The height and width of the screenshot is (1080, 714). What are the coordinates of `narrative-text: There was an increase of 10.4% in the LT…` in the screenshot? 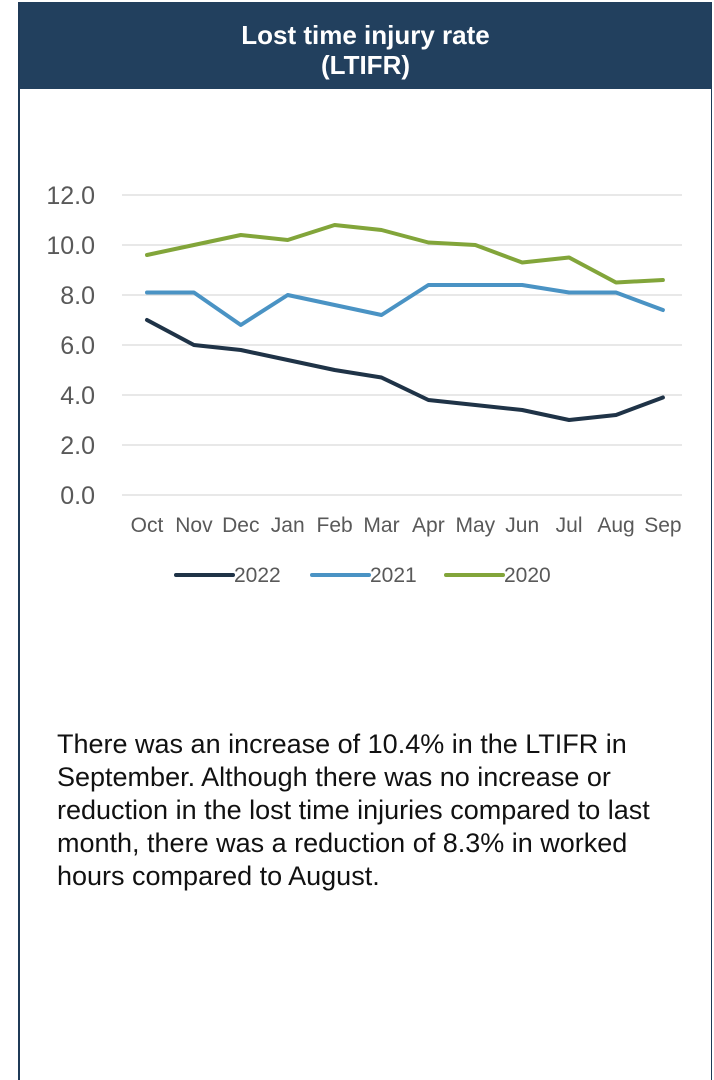 It's located at (353, 810).